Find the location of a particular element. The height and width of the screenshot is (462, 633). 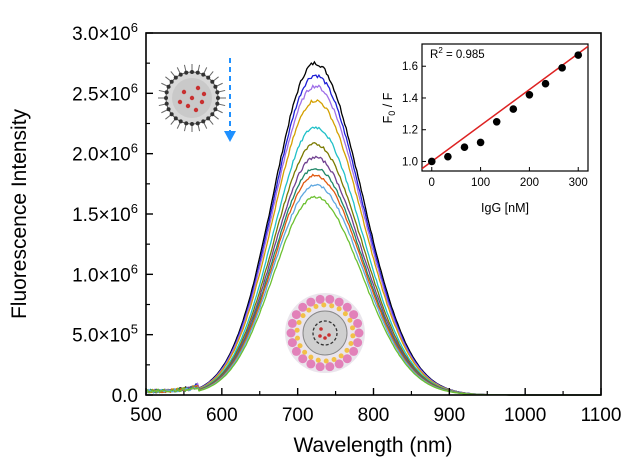

x-tick-label: 700 is located at coordinates (298, 415).